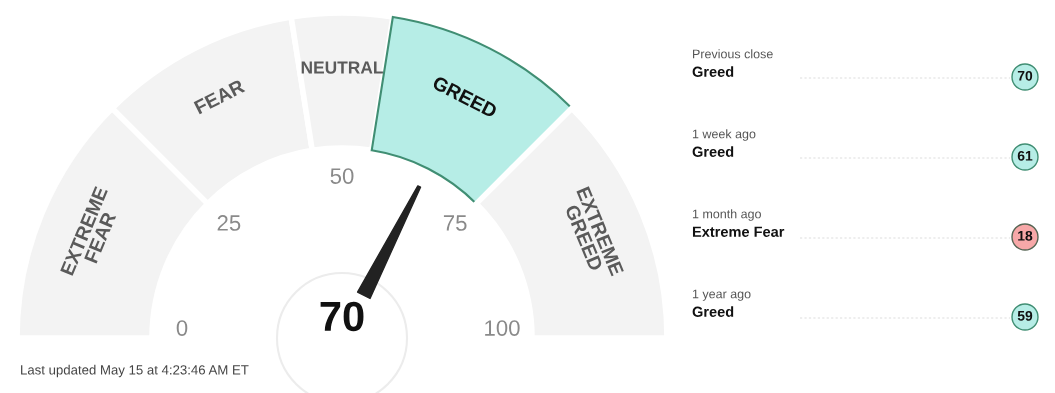  What do you see at coordinates (1025, 235) in the screenshot?
I see `data-label: 18` at bounding box center [1025, 235].